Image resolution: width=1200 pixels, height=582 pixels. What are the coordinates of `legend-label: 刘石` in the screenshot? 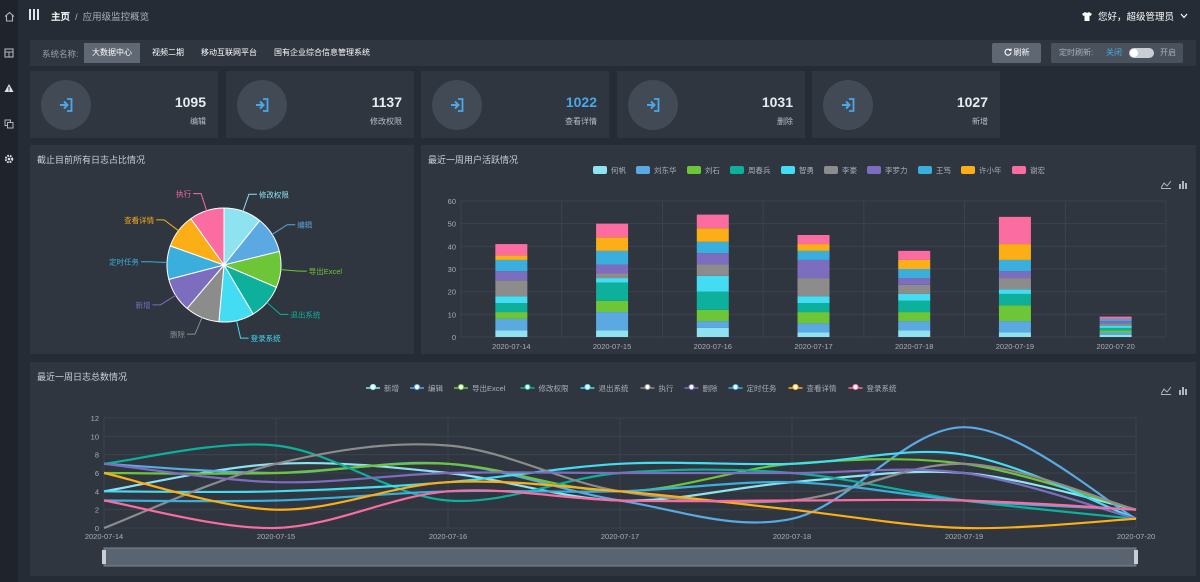 It's located at (712, 170).